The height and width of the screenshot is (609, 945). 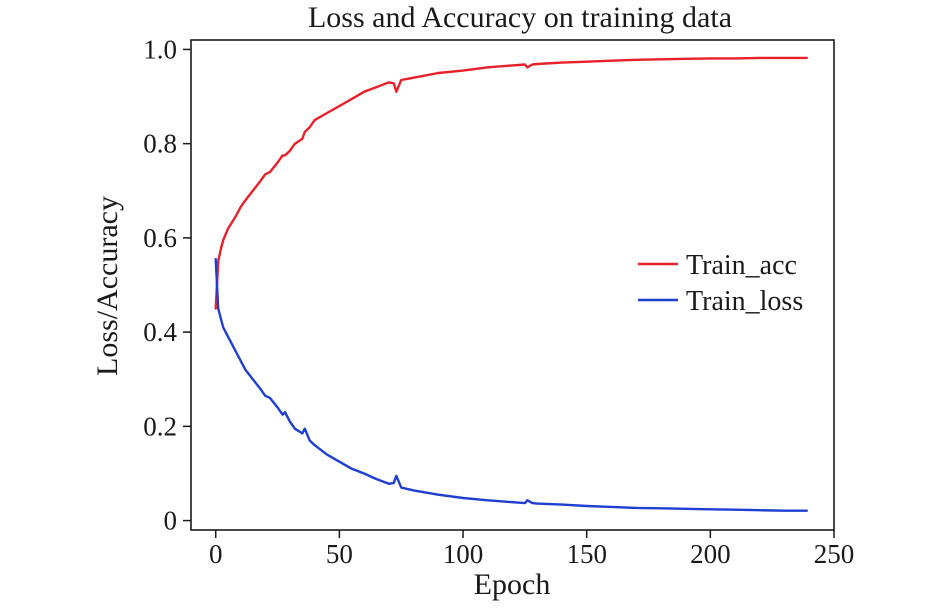 I want to click on y-tick-label: 0.2, so click(x=160, y=426).